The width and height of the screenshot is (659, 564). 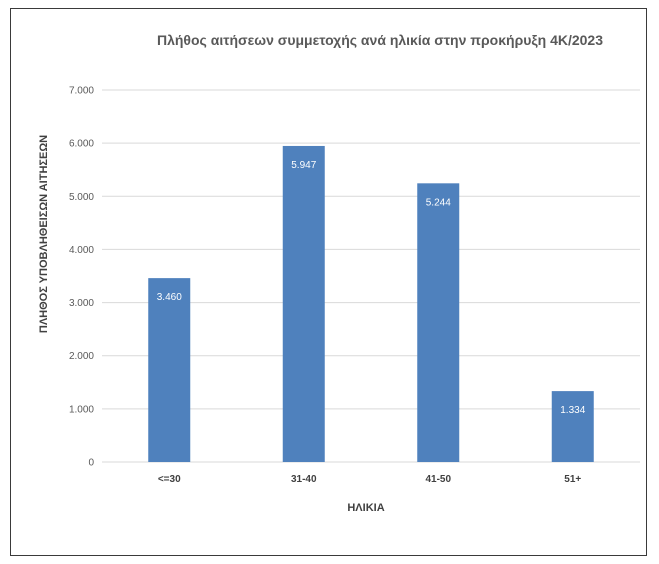 What do you see at coordinates (91, 463) in the screenshot?
I see `y-tick-label: 0` at bounding box center [91, 463].